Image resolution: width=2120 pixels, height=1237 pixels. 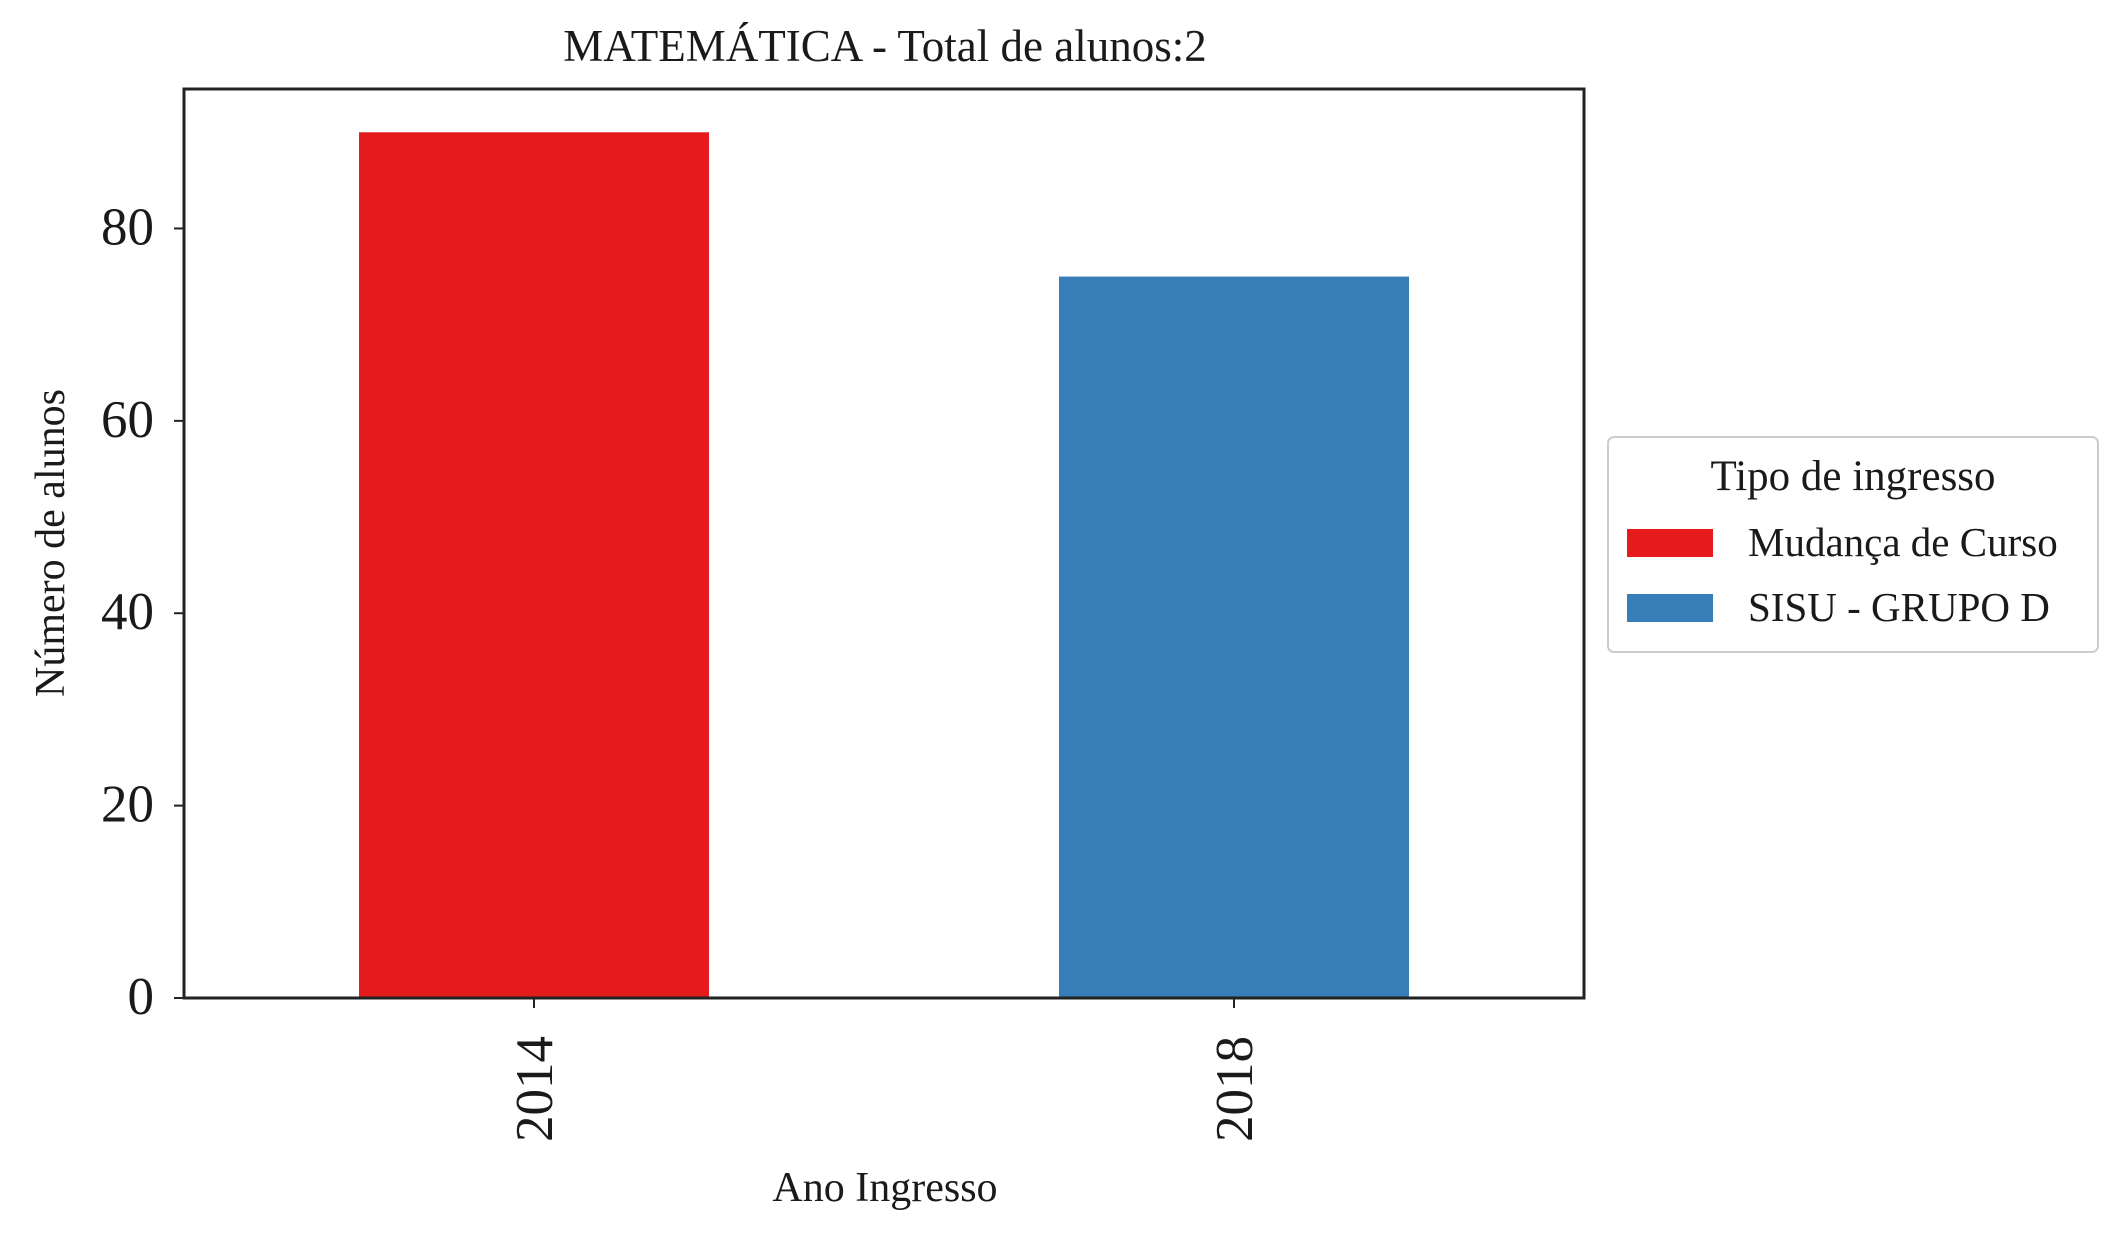 I want to click on legend-frame, so click(x=1853, y=544).